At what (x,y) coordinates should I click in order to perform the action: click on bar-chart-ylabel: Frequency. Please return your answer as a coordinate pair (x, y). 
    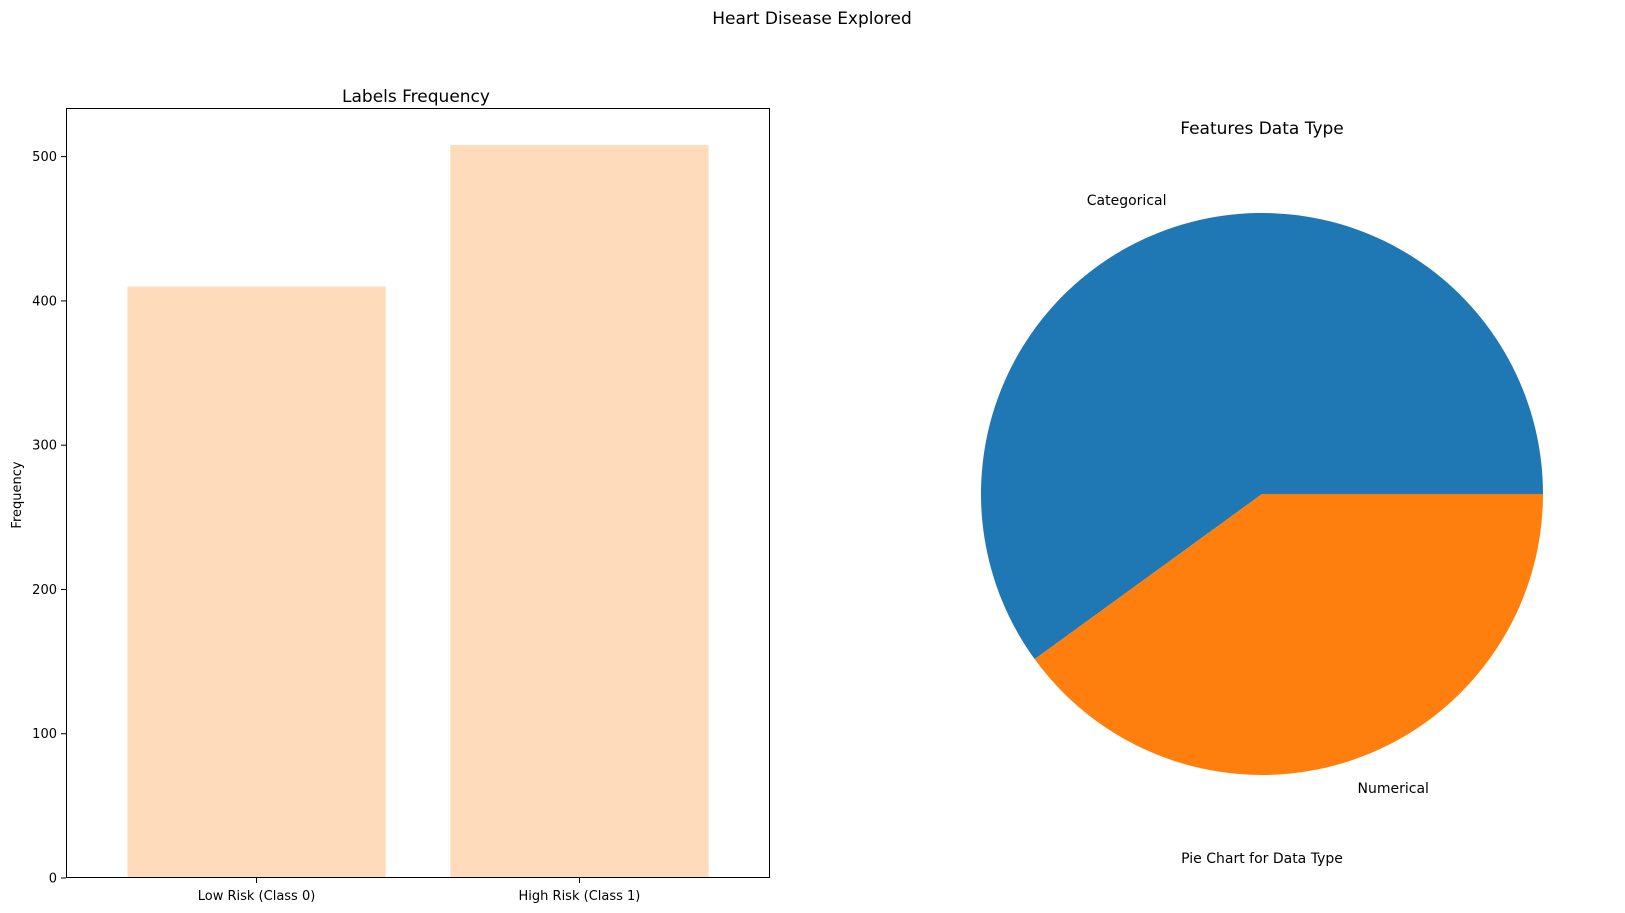
    Looking at the image, I should click on (17, 494).